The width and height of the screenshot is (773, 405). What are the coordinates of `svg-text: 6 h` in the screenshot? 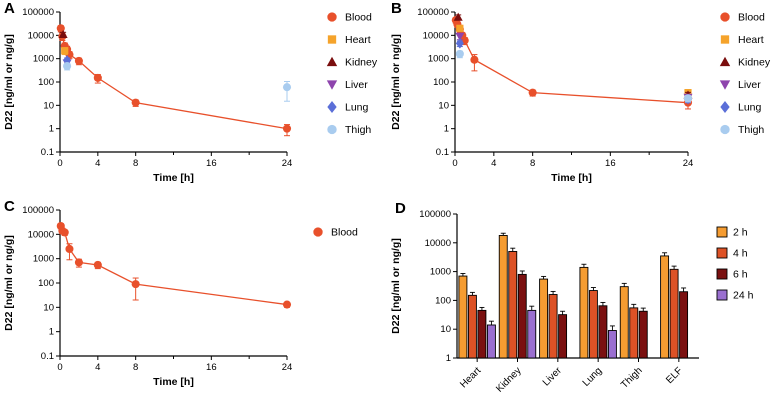 It's located at (740, 275).